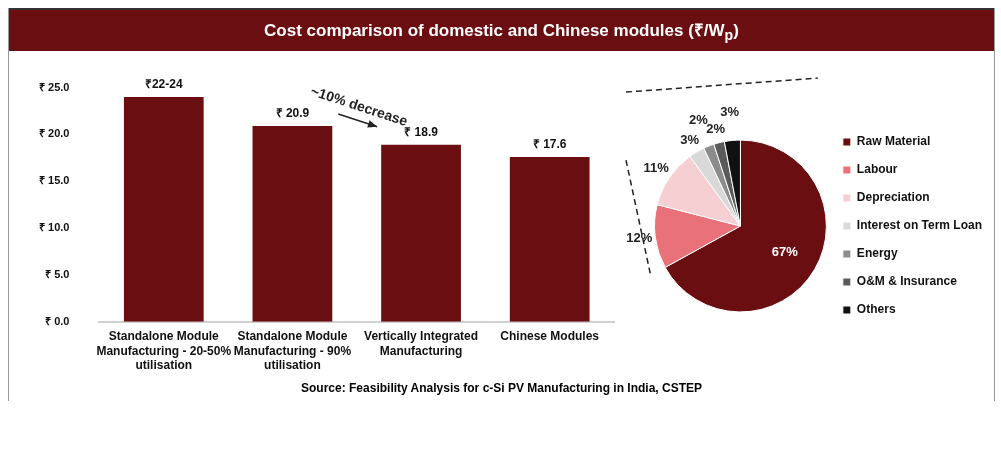  Describe the element at coordinates (656, 168) in the screenshot. I see `data-label: 11%` at that location.